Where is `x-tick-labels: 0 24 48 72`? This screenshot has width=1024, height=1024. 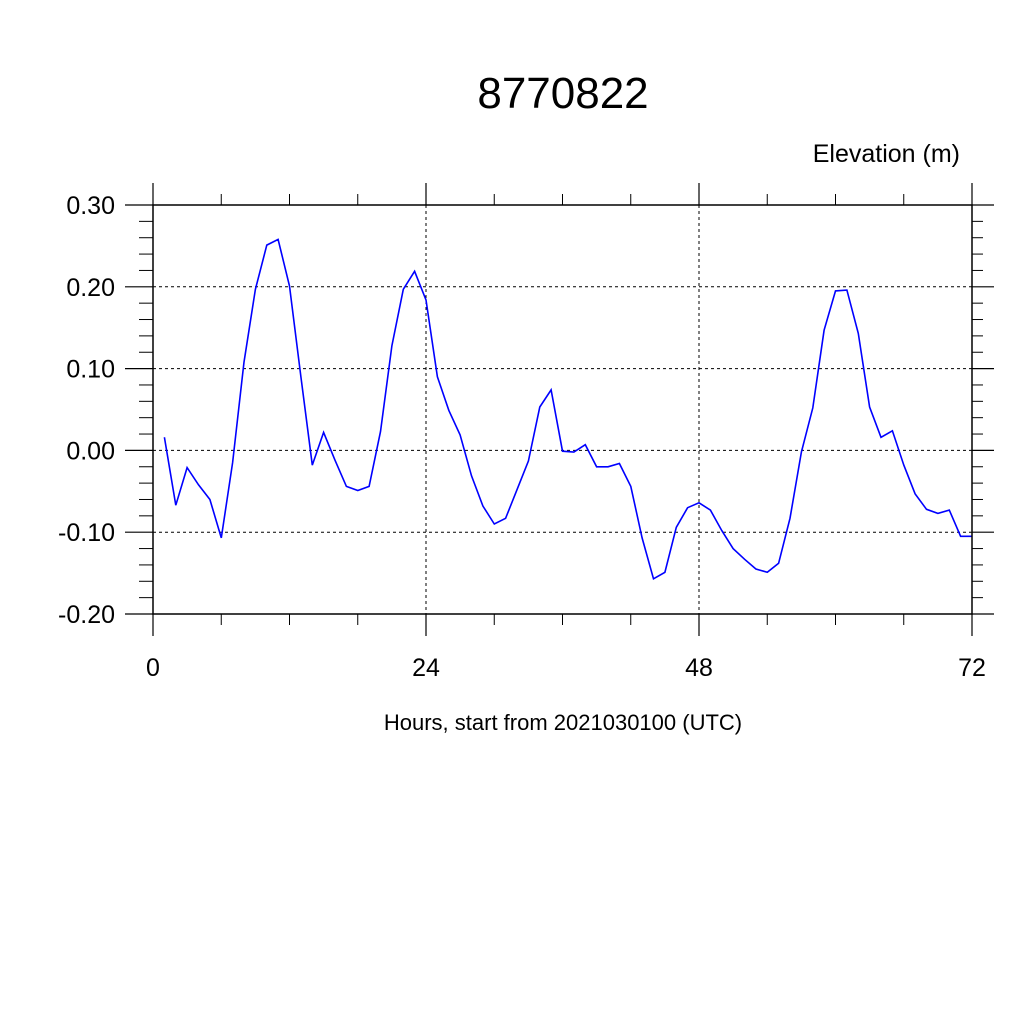
x-tick-labels: 0 24 48 72 is located at coordinates (566, 668).